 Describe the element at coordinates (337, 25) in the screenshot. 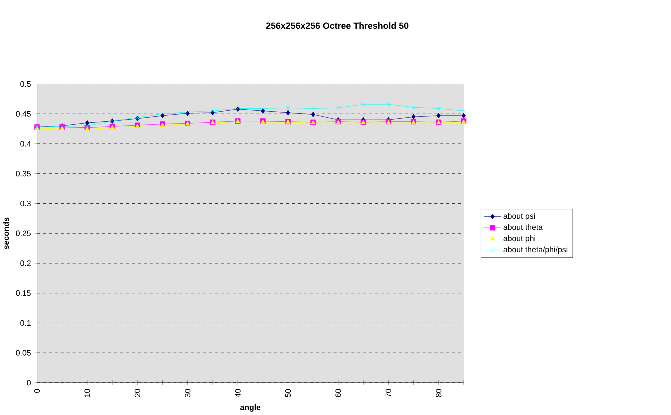

I see `chart-title: 256x256x256 Octree Threshold 50` at that location.